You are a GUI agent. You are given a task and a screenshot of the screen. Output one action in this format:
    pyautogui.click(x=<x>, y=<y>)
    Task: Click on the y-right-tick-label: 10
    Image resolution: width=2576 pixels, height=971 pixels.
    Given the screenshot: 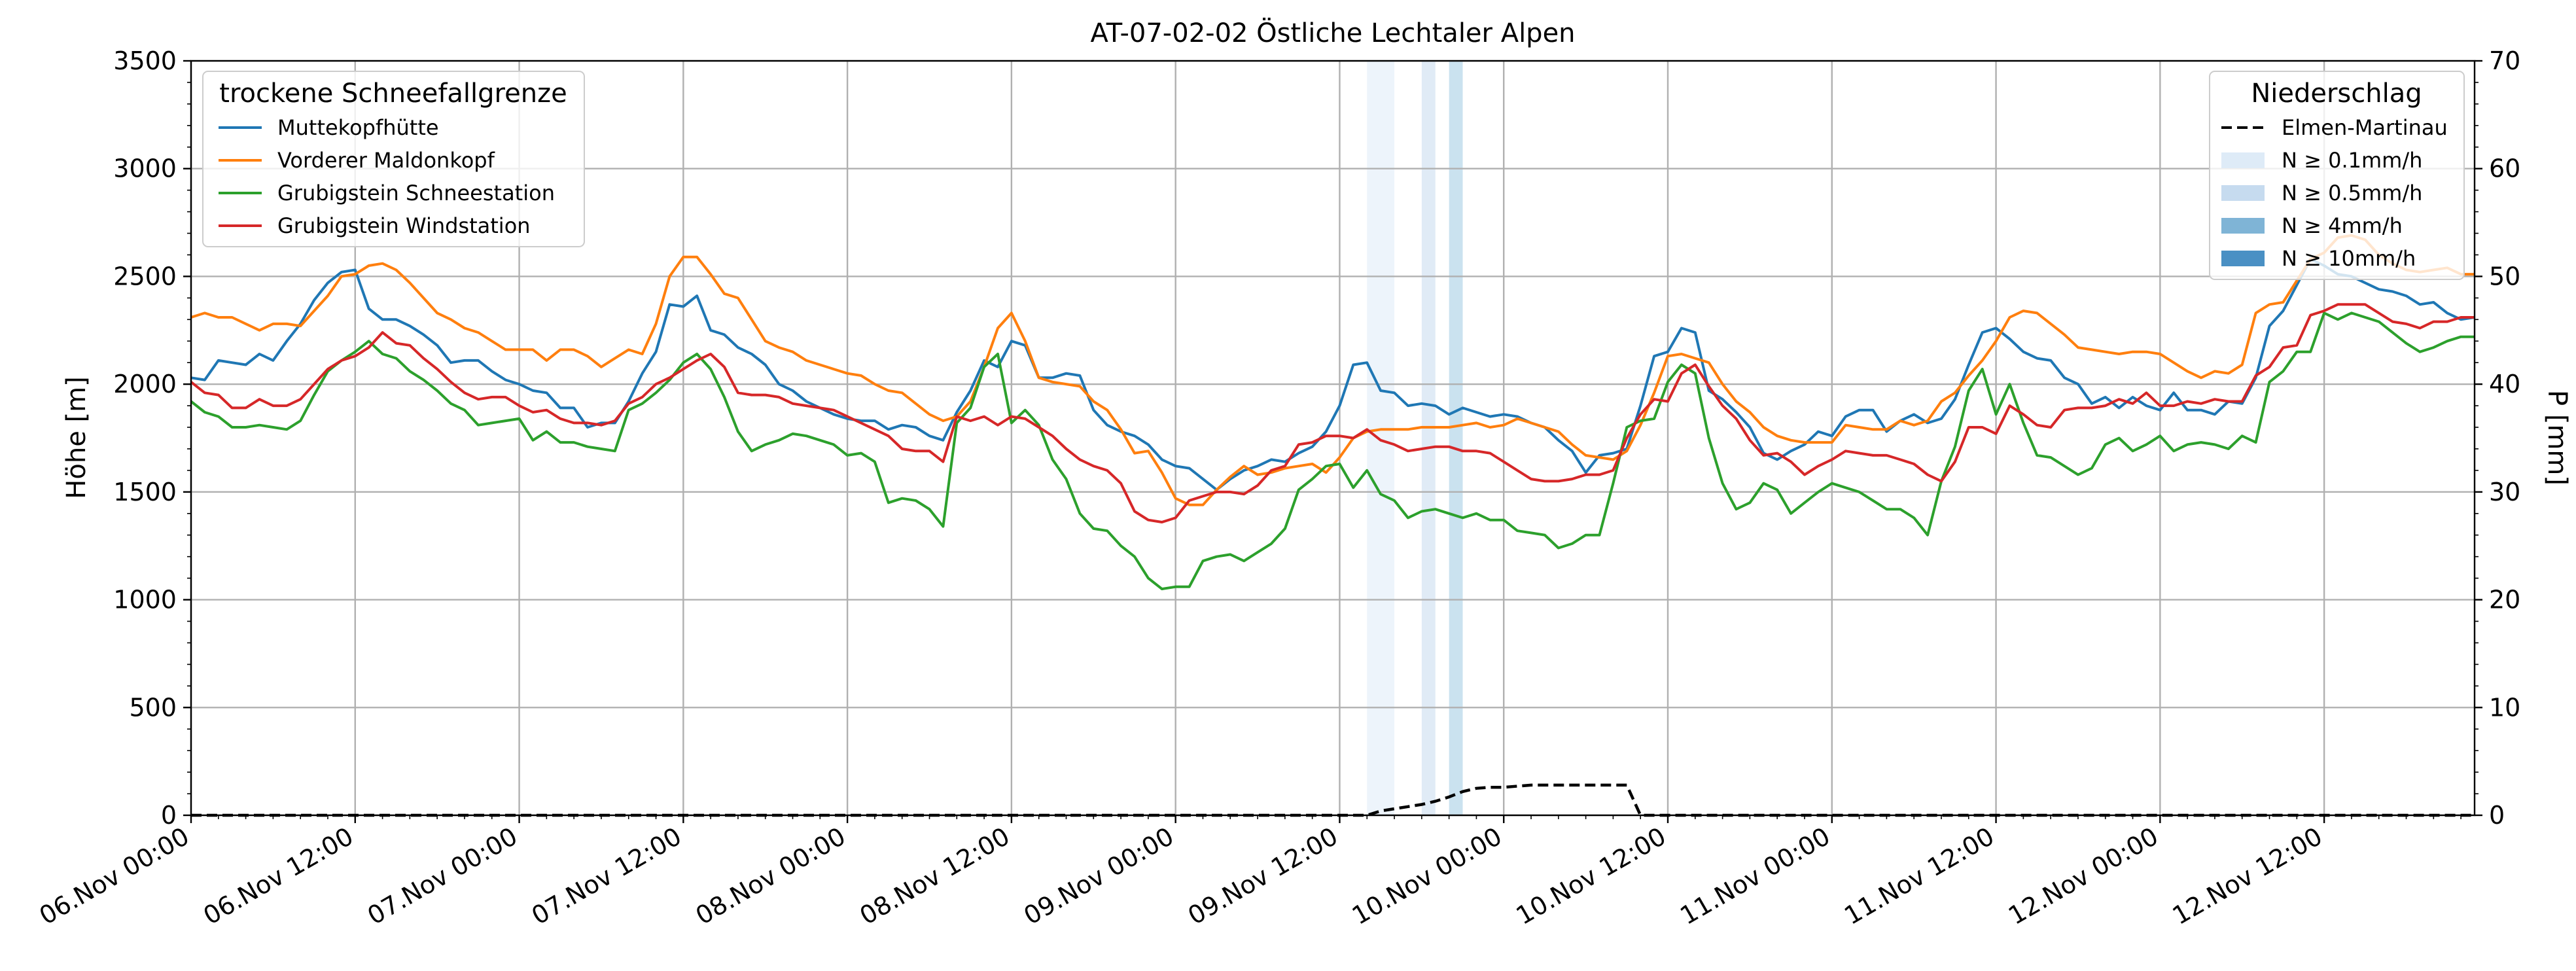 What is the action you would take?
    pyautogui.click(x=2504, y=707)
    